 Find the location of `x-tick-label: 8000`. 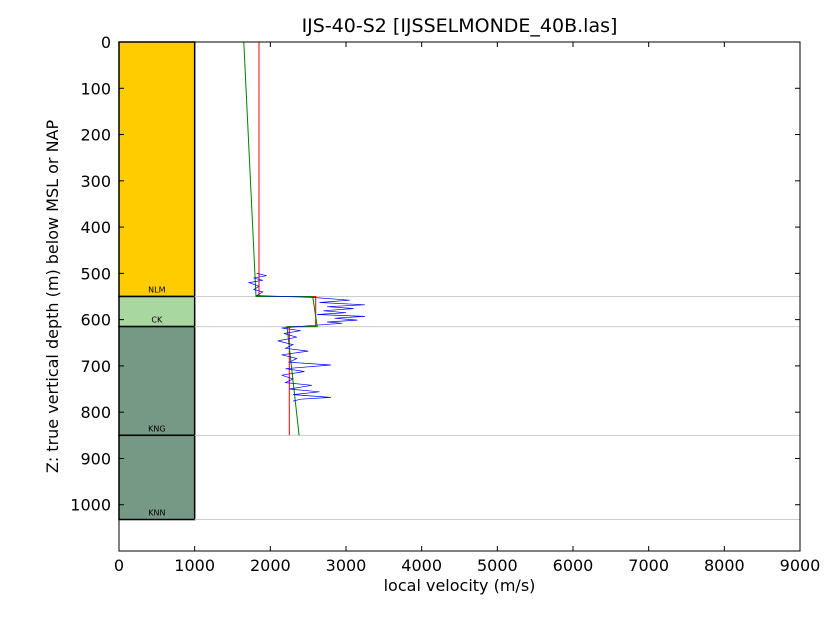

x-tick-label: 8000 is located at coordinates (724, 565).